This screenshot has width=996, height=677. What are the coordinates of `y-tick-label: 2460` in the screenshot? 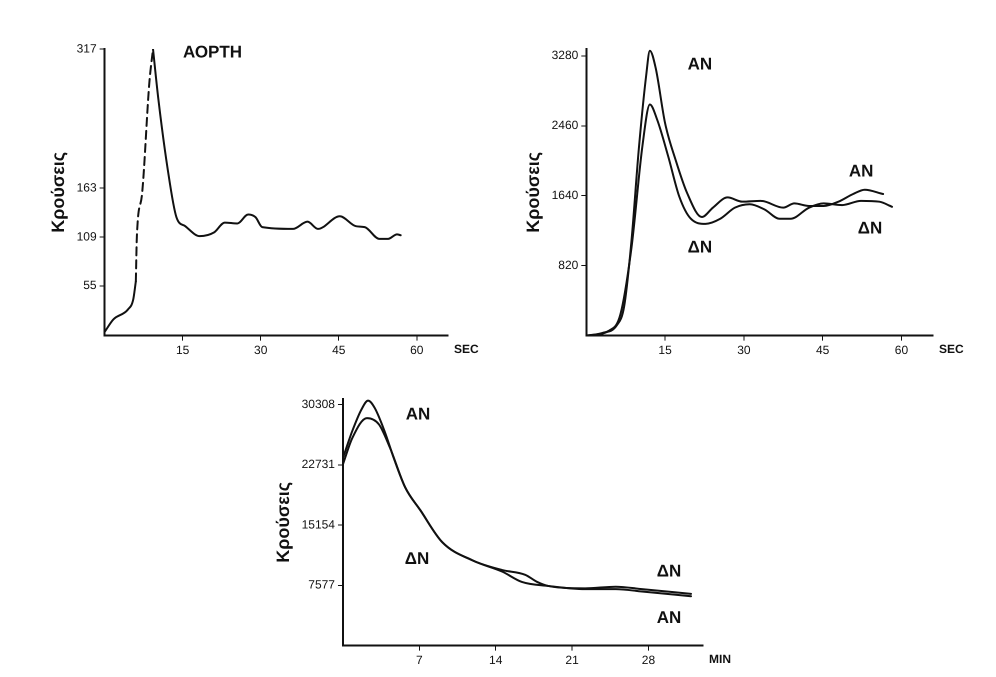 It's located at (565, 125).